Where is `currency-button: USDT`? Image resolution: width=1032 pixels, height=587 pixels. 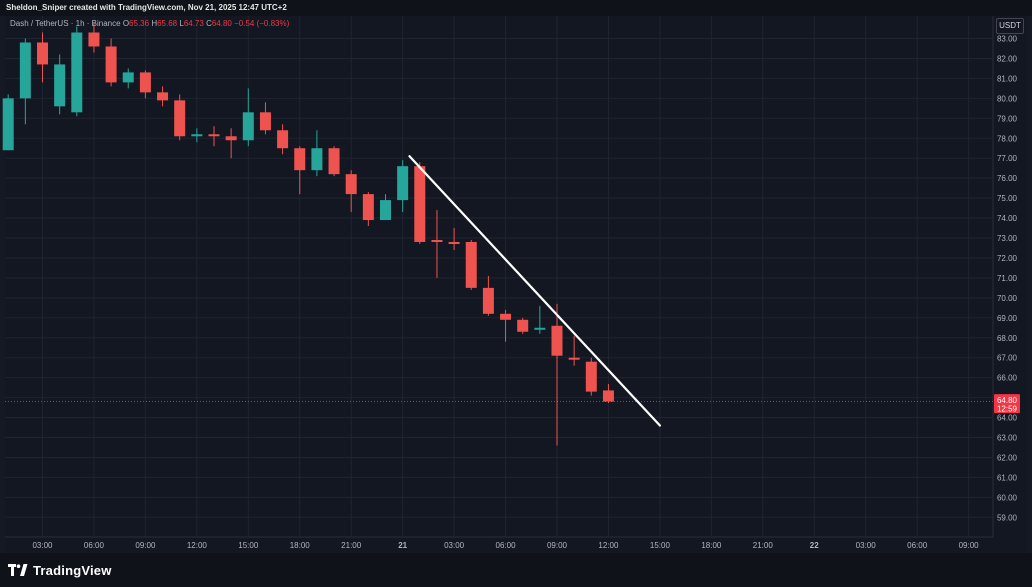 currency-button: USDT is located at coordinates (1010, 26).